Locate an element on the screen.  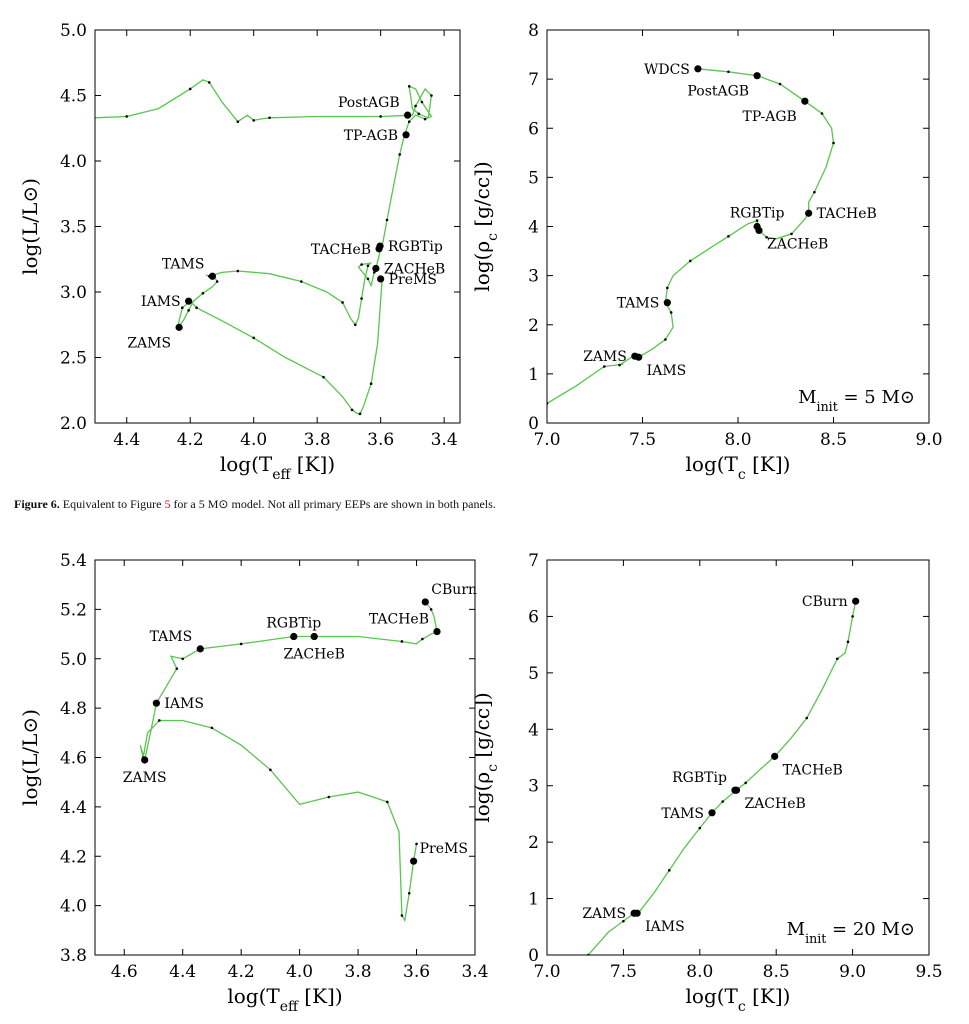
eep-label-rgbtip: RGBTip is located at coordinates (757, 214).